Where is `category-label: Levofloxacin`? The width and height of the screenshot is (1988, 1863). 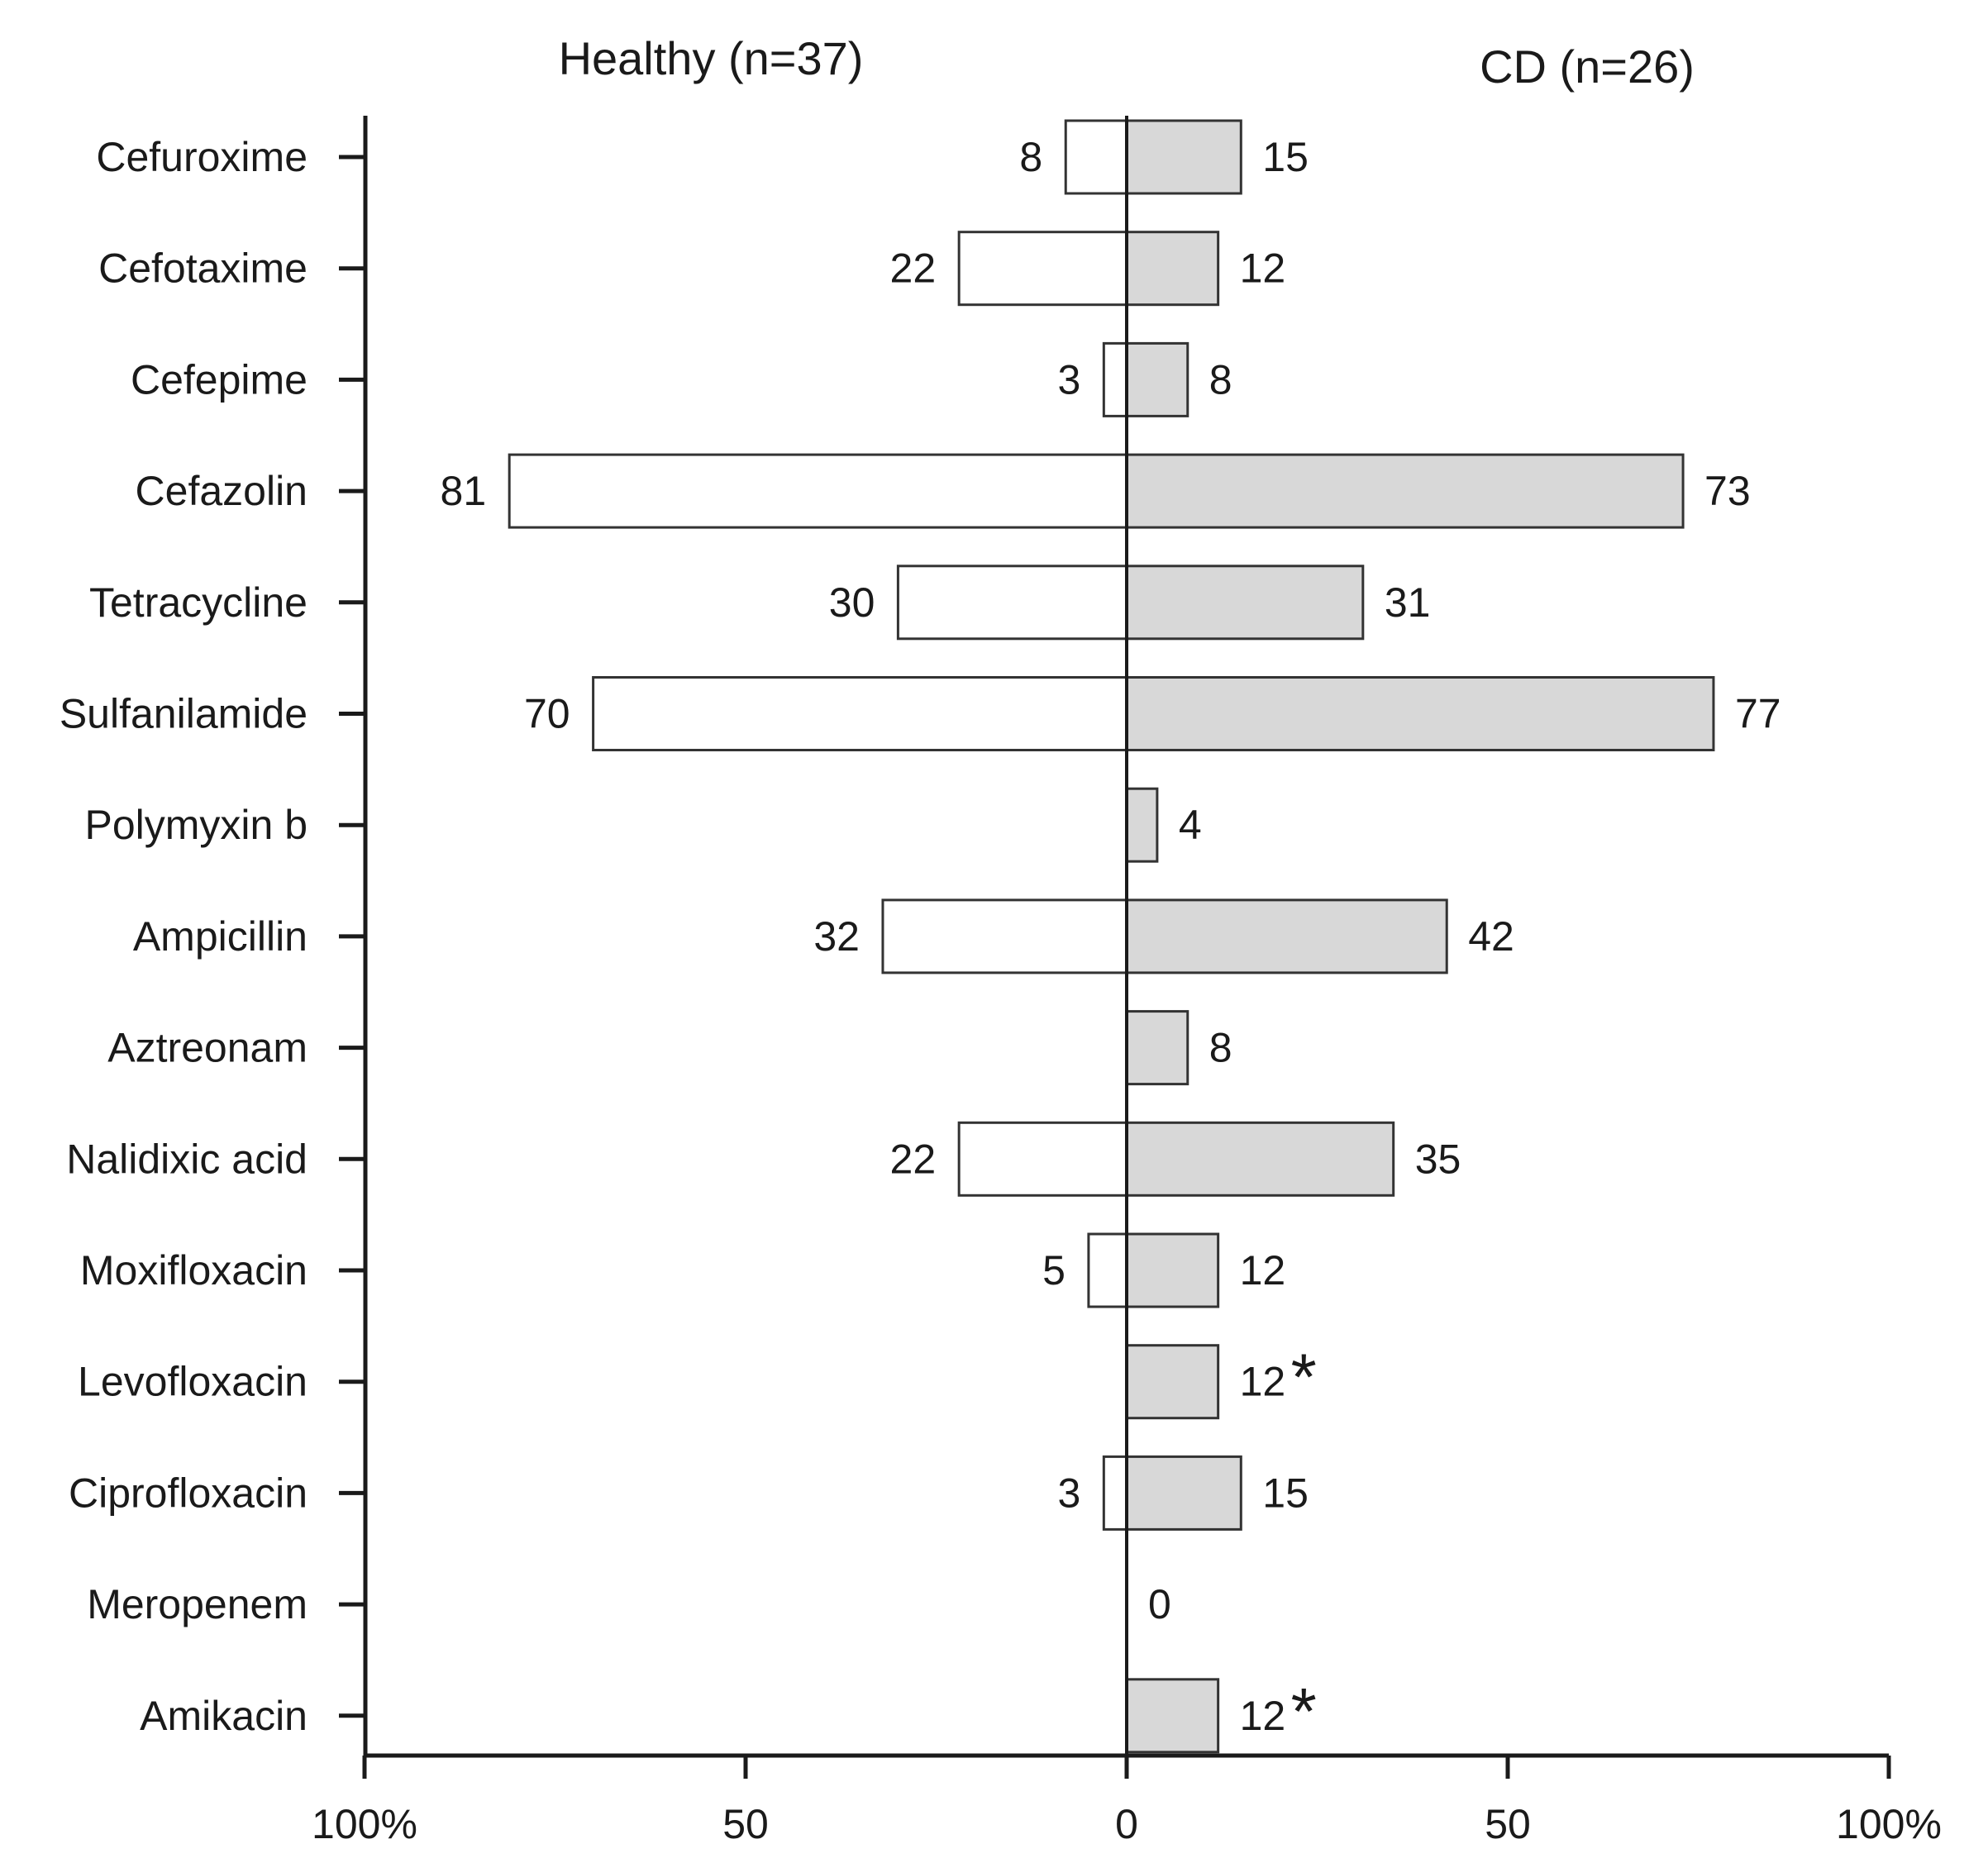 category-label: Levofloxacin is located at coordinates (192, 1382).